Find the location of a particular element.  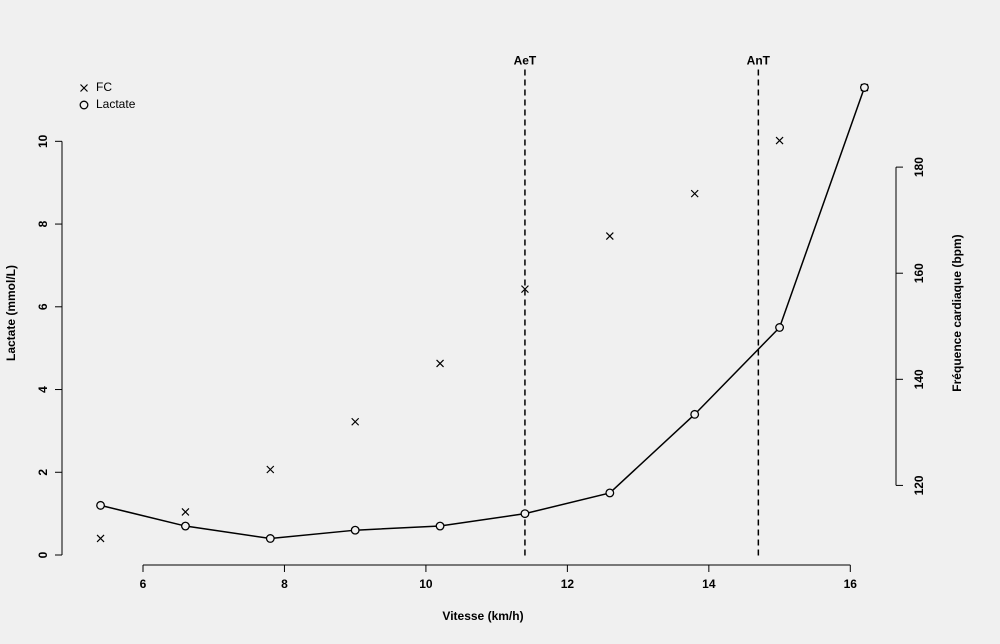

threshold-label: AnT is located at coordinates (759, 61).